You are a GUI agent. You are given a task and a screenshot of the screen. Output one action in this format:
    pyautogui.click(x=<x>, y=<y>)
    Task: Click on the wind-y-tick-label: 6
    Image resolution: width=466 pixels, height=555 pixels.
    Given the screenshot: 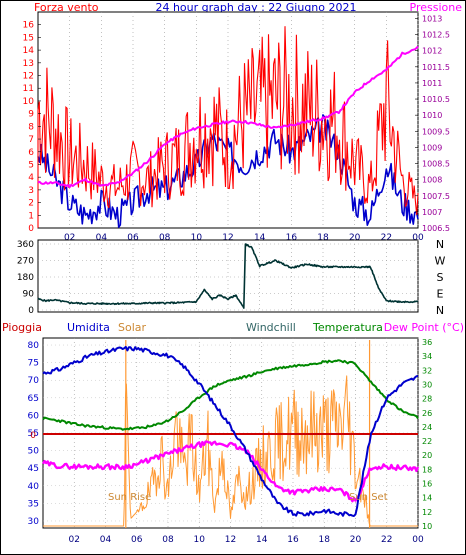 What is the action you would take?
    pyautogui.click(x=31, y=153)
    